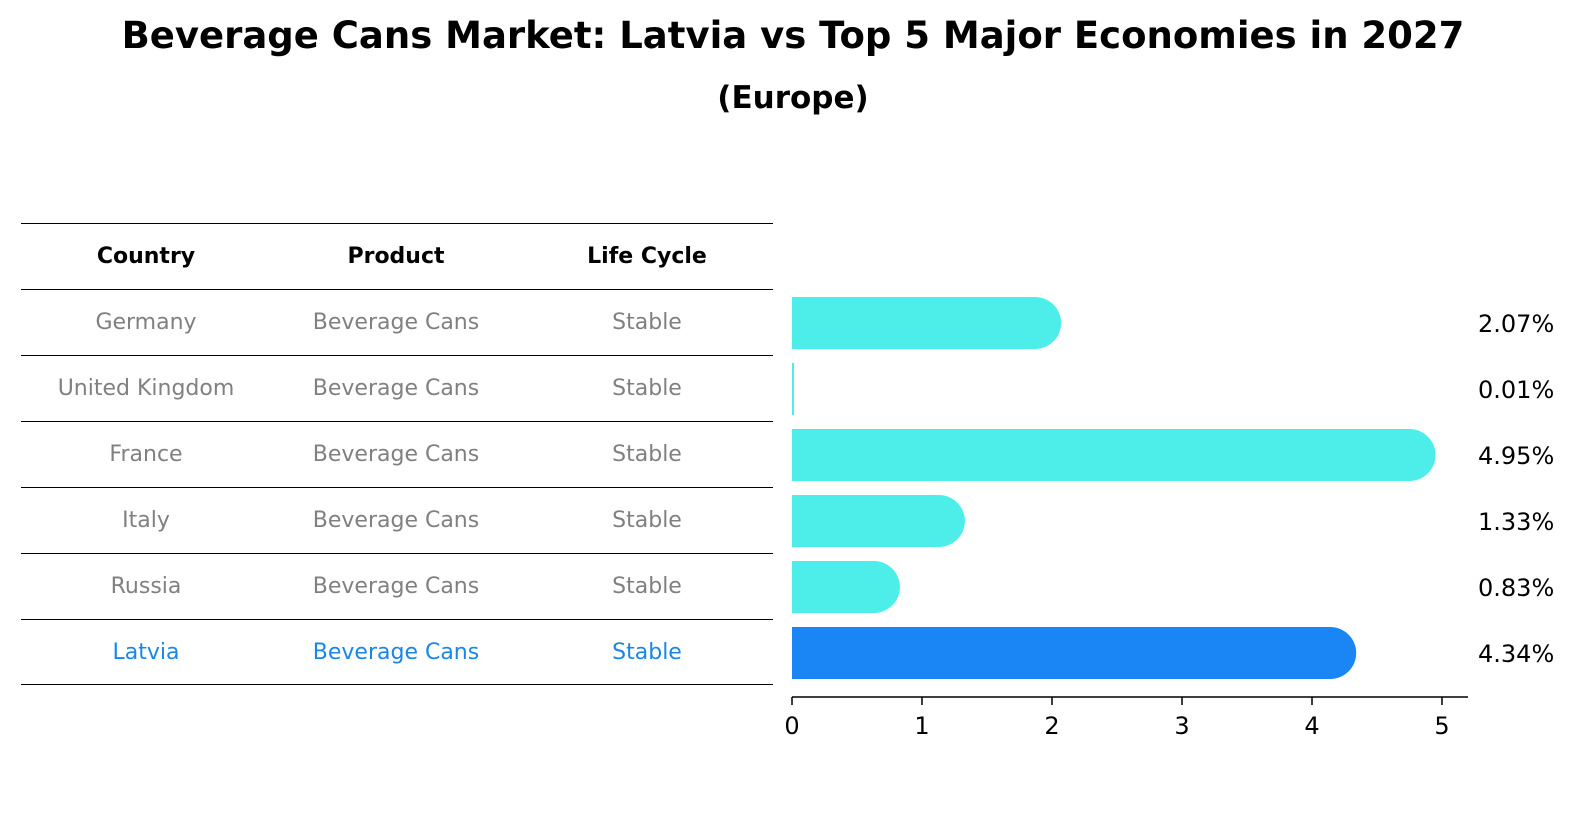 The width and height of the screenshot is (1586, 823). I want to click on table-header-row: Country Product Life Cycle, so click(397, 256).